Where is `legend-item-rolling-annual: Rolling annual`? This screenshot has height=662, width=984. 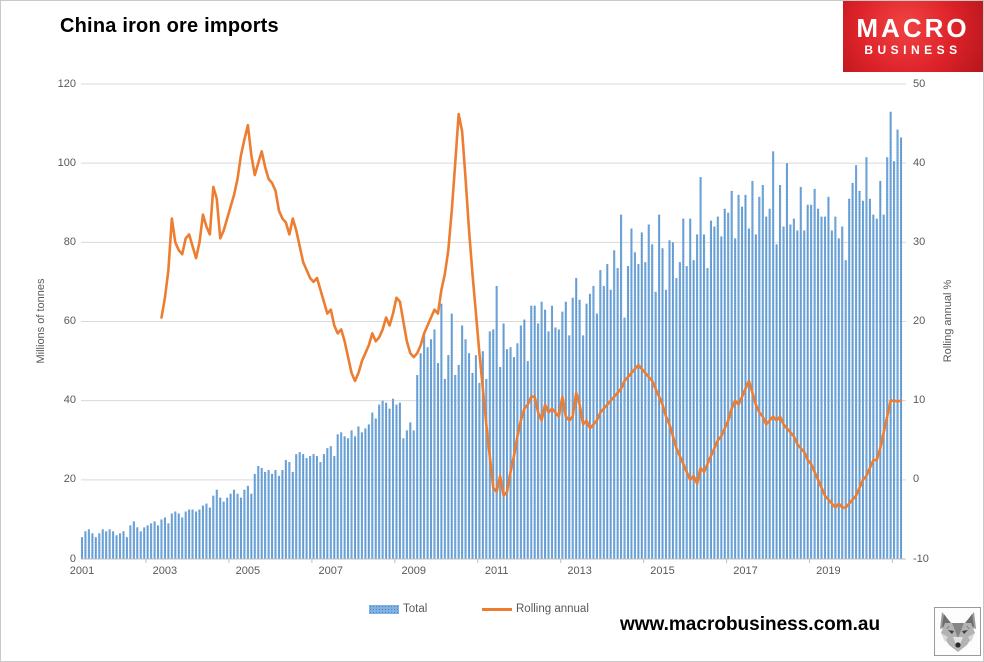 legend-item-rolling-annual: Rolling annual is located at coordinates (535, 609).